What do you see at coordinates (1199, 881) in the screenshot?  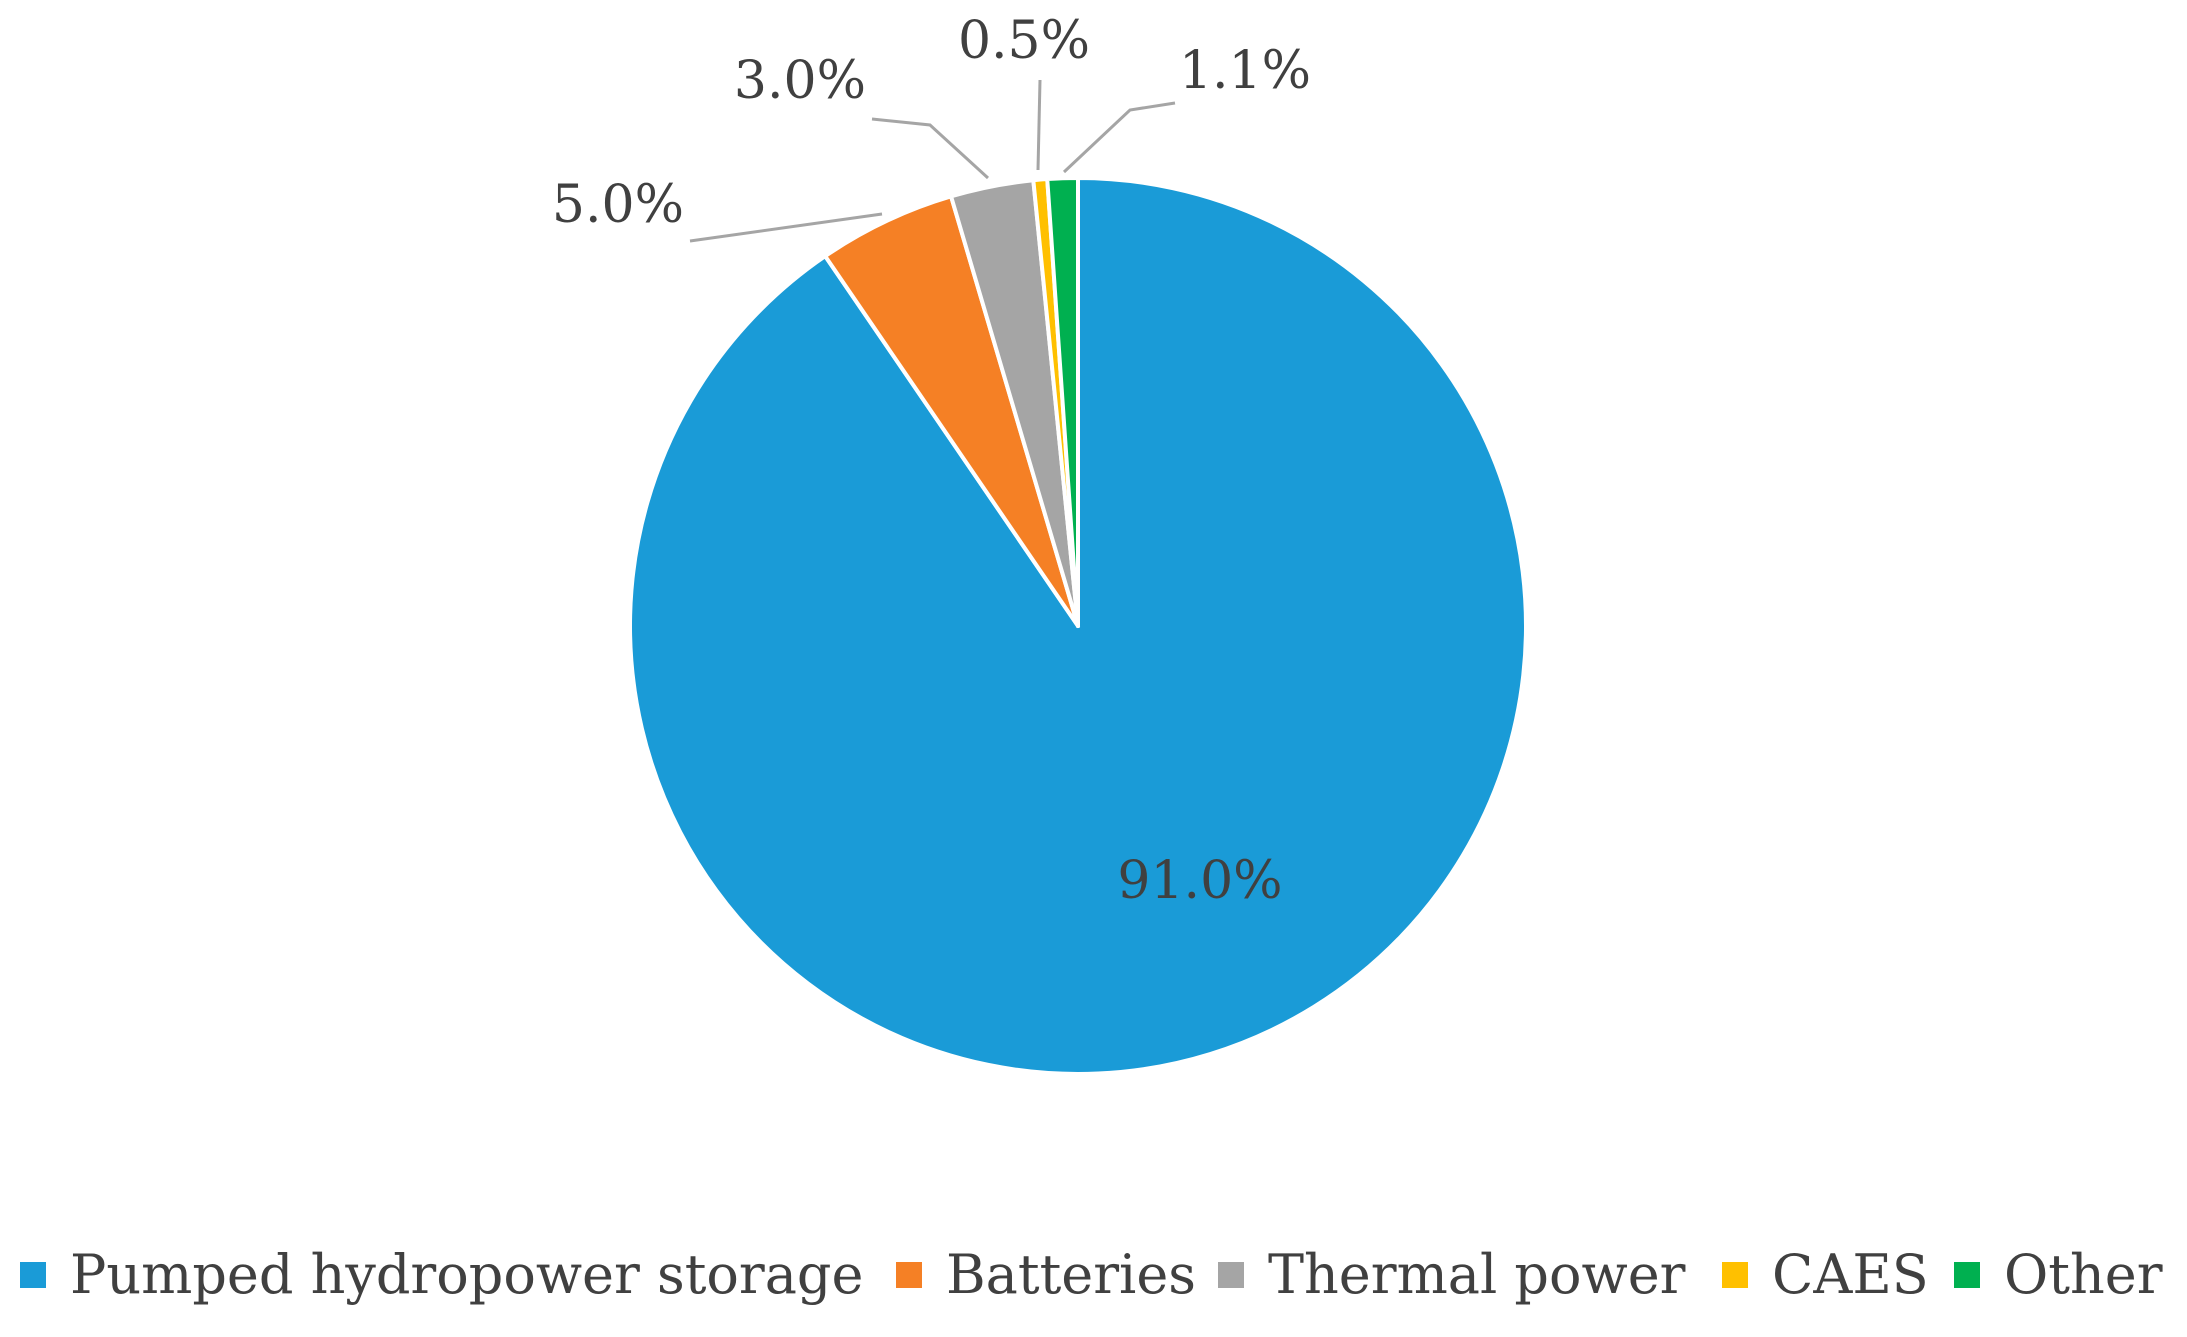 I see `data-label-pumped-hydropower-storage: 91.0%` at bounding box center [1199, 881].